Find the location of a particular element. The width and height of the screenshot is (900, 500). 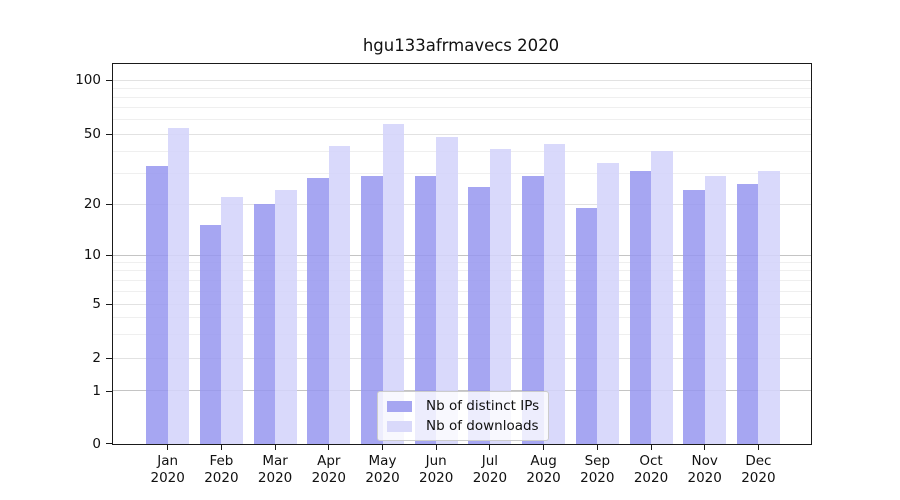

bar-apr-distinct-ips is located at coordinates (318, 311).